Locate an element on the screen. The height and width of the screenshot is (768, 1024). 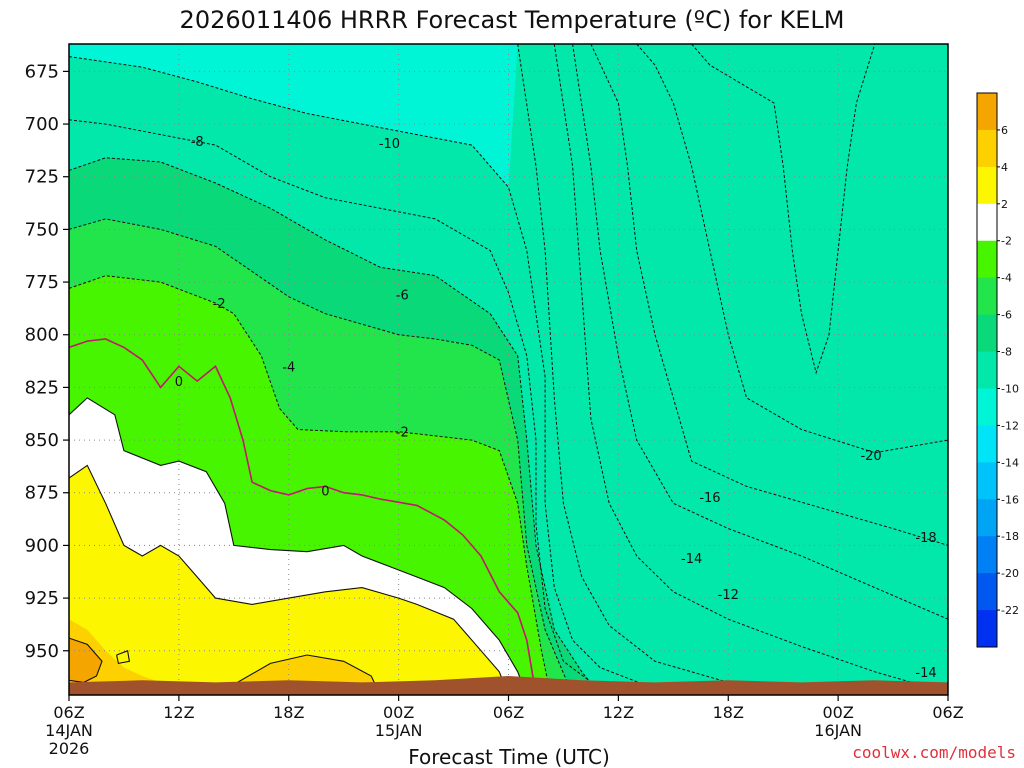
y-tick-label: 675 is located at coordinates (42, 71).